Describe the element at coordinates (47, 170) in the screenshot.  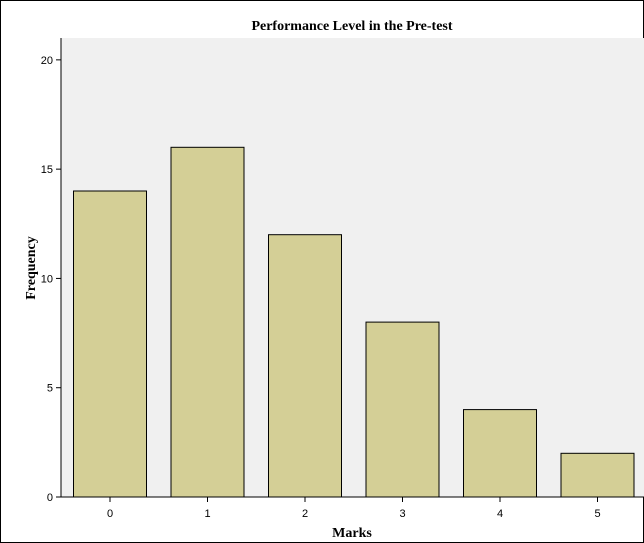
I see `y-tick-label: 15` at that location.